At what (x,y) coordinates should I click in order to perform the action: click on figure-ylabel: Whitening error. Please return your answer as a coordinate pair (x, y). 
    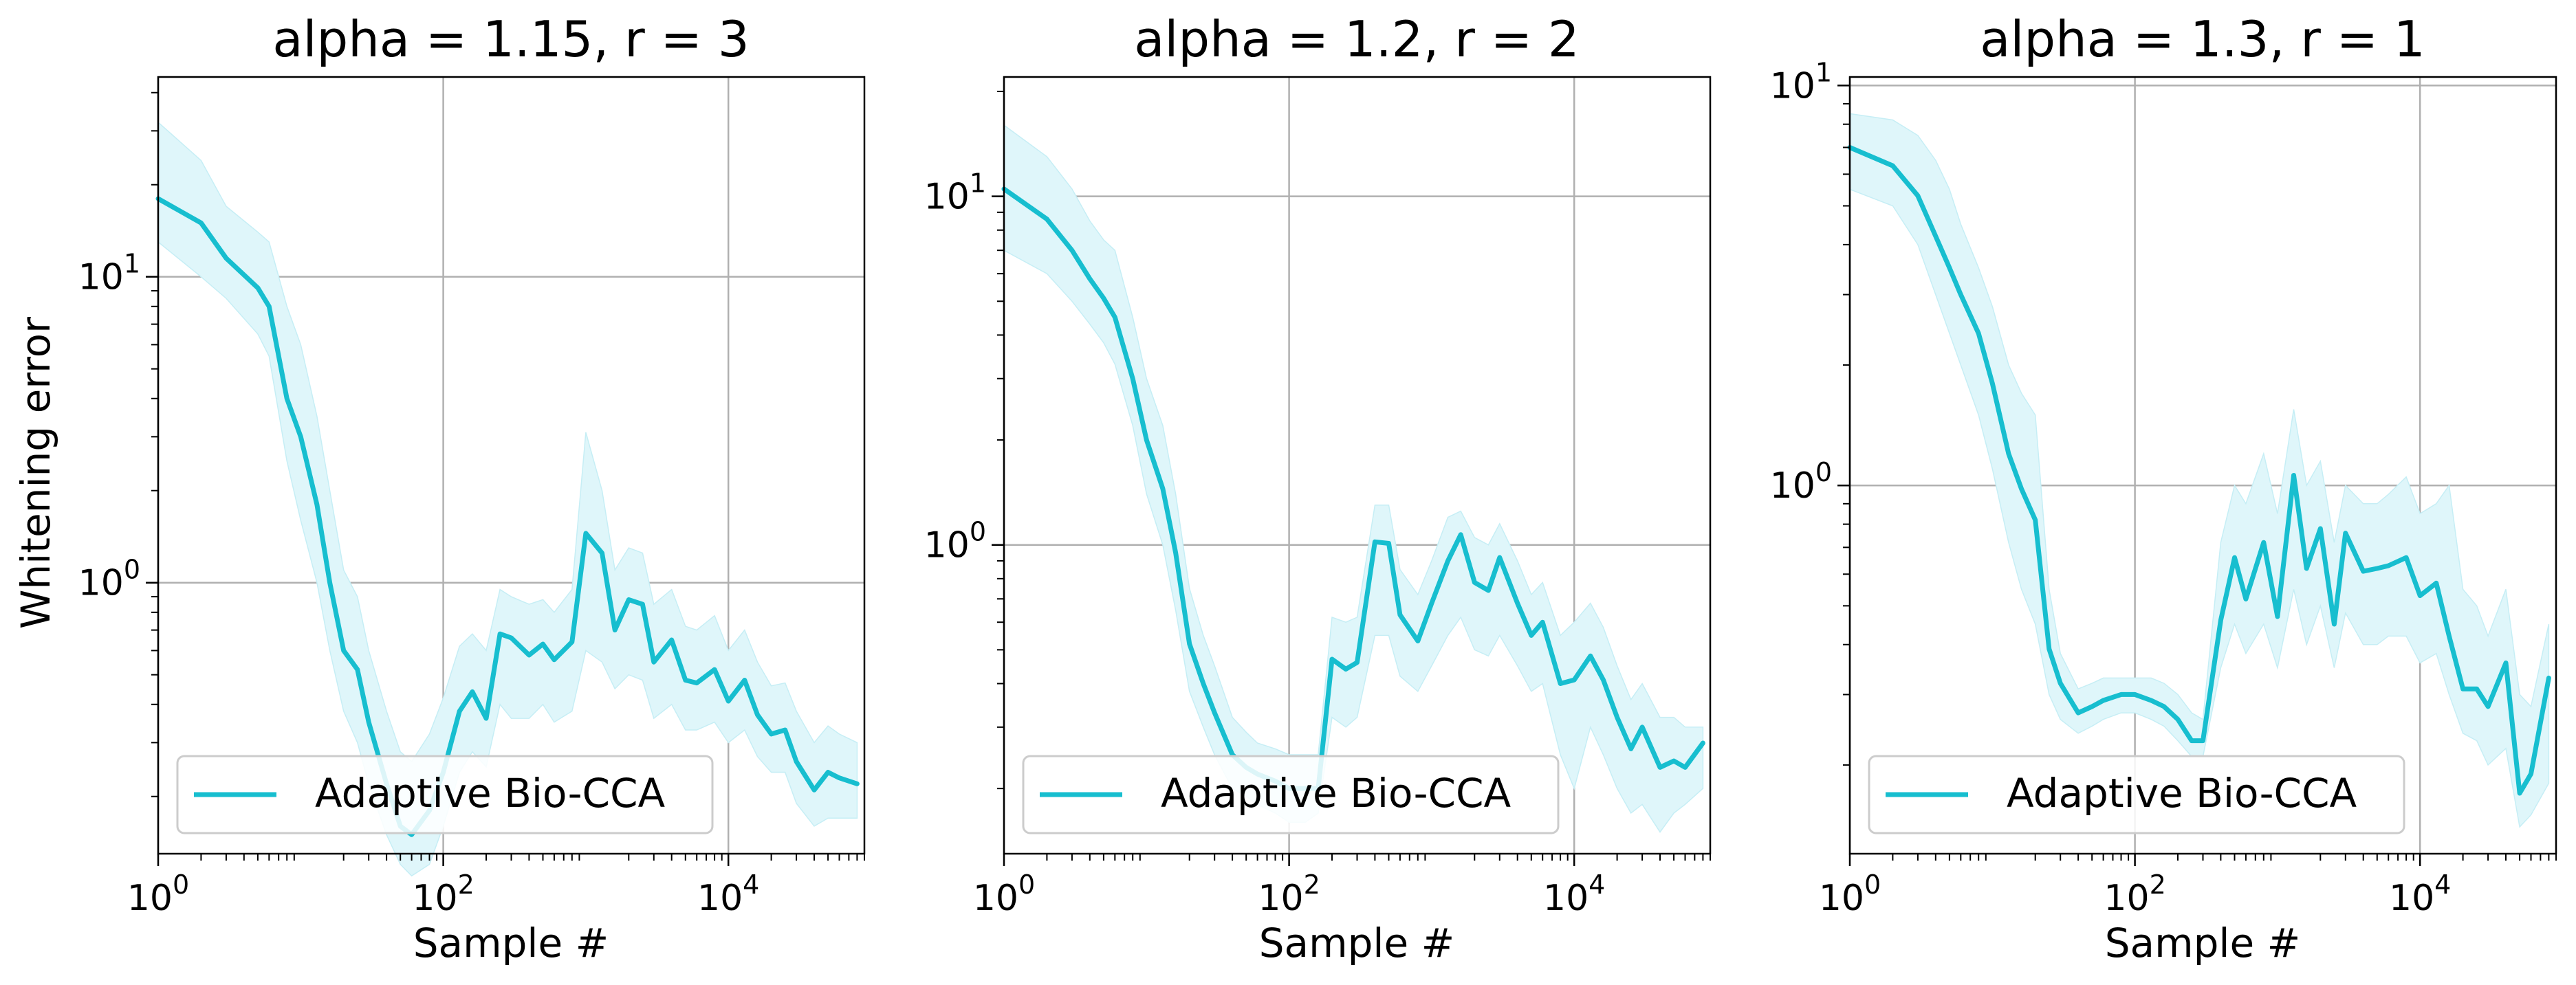
    Looking at the image, I should click on (35, 473).